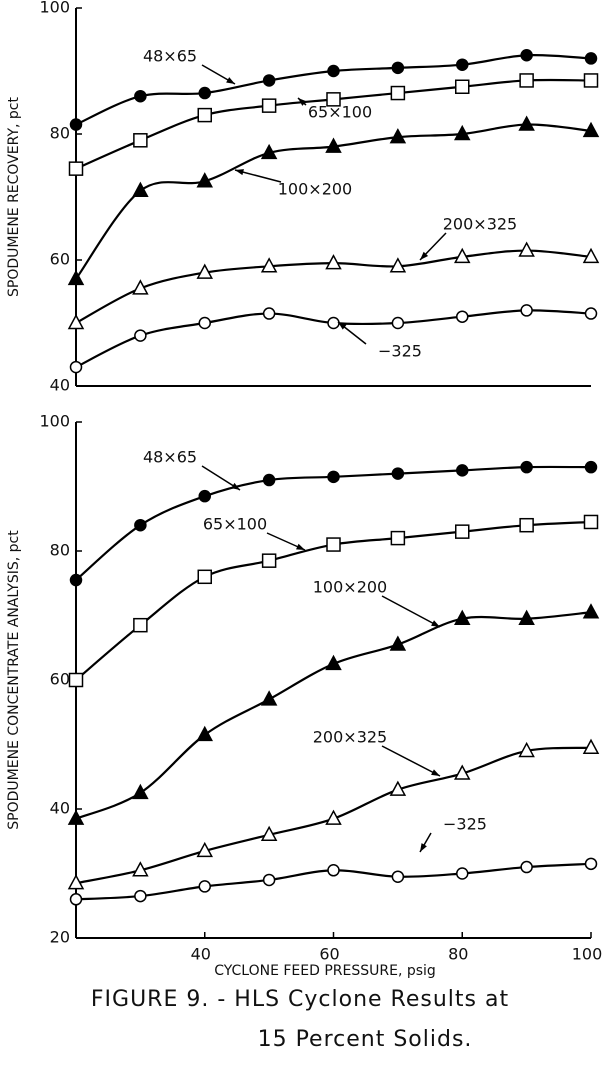 This screenshot has width=605, height=1076. I want to click on caption: FIGURE 9. - HLS Cyclone Results at, so click(300, 999).